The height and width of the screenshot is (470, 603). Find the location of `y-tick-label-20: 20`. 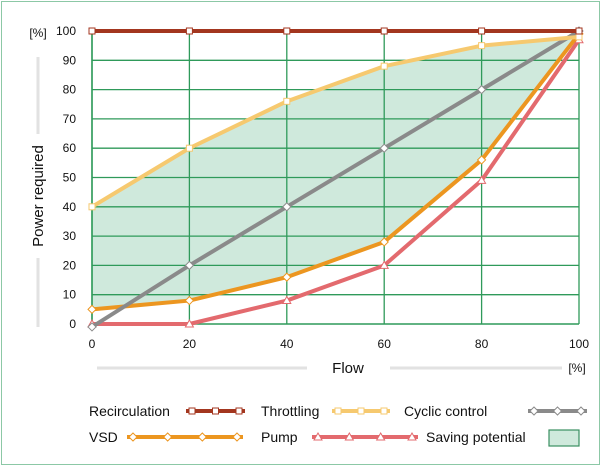

y-tick-label-20: 20 is located at coordinates (70, 265).